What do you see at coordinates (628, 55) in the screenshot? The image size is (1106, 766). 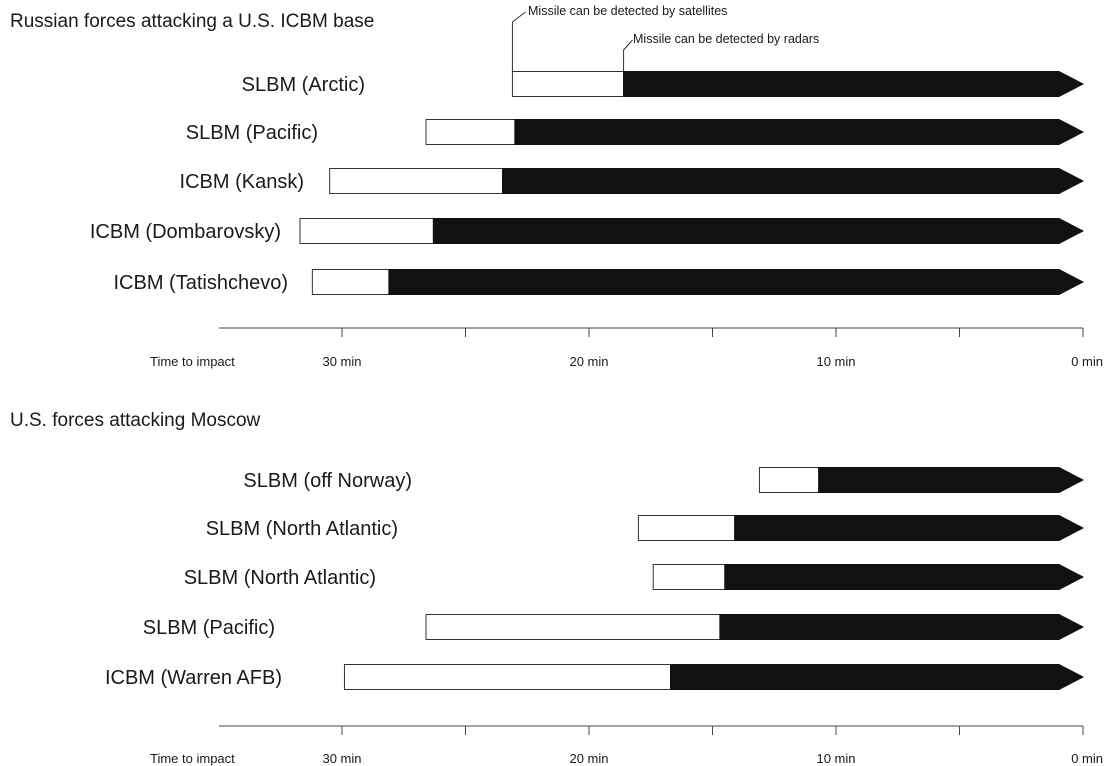 I see `radar-leader-line` at bounding box center [628, 55].